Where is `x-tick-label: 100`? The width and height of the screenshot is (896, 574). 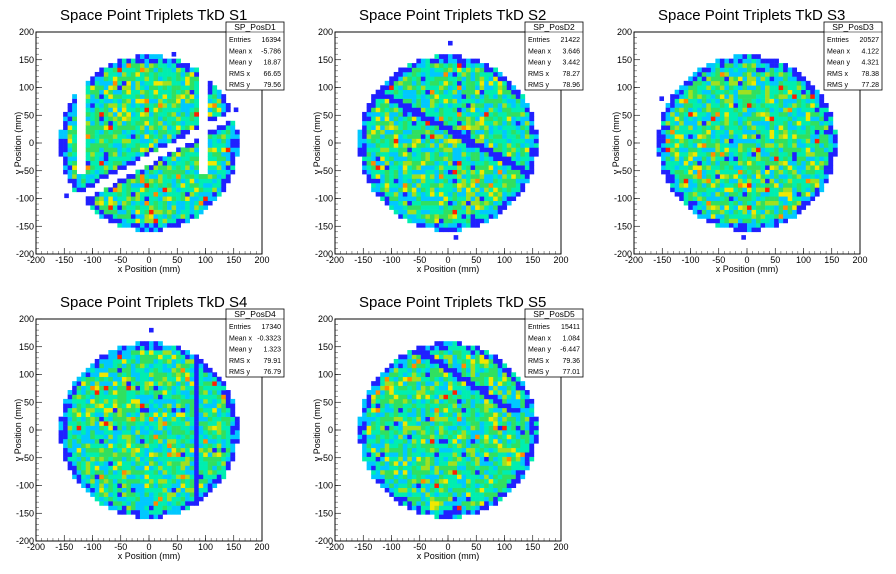
x-tick-label: 100 is located at coordinates (205, 260).